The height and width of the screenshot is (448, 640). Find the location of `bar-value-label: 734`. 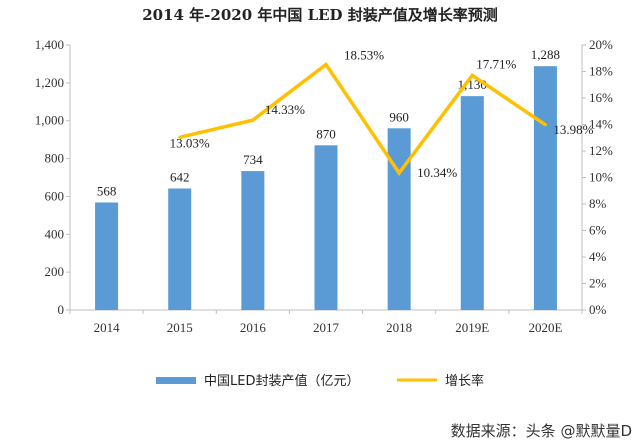

bar-value-label: 734 is located at coordinates (253, 159).